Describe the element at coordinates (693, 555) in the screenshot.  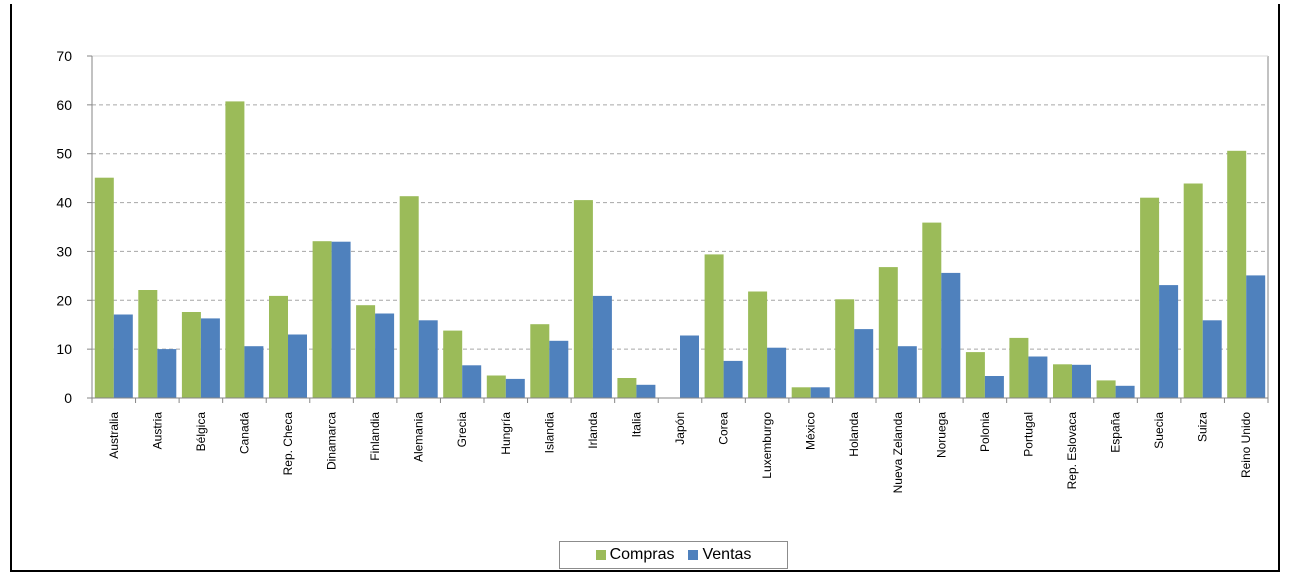
I see `legend-swatch-ventas` at that location.